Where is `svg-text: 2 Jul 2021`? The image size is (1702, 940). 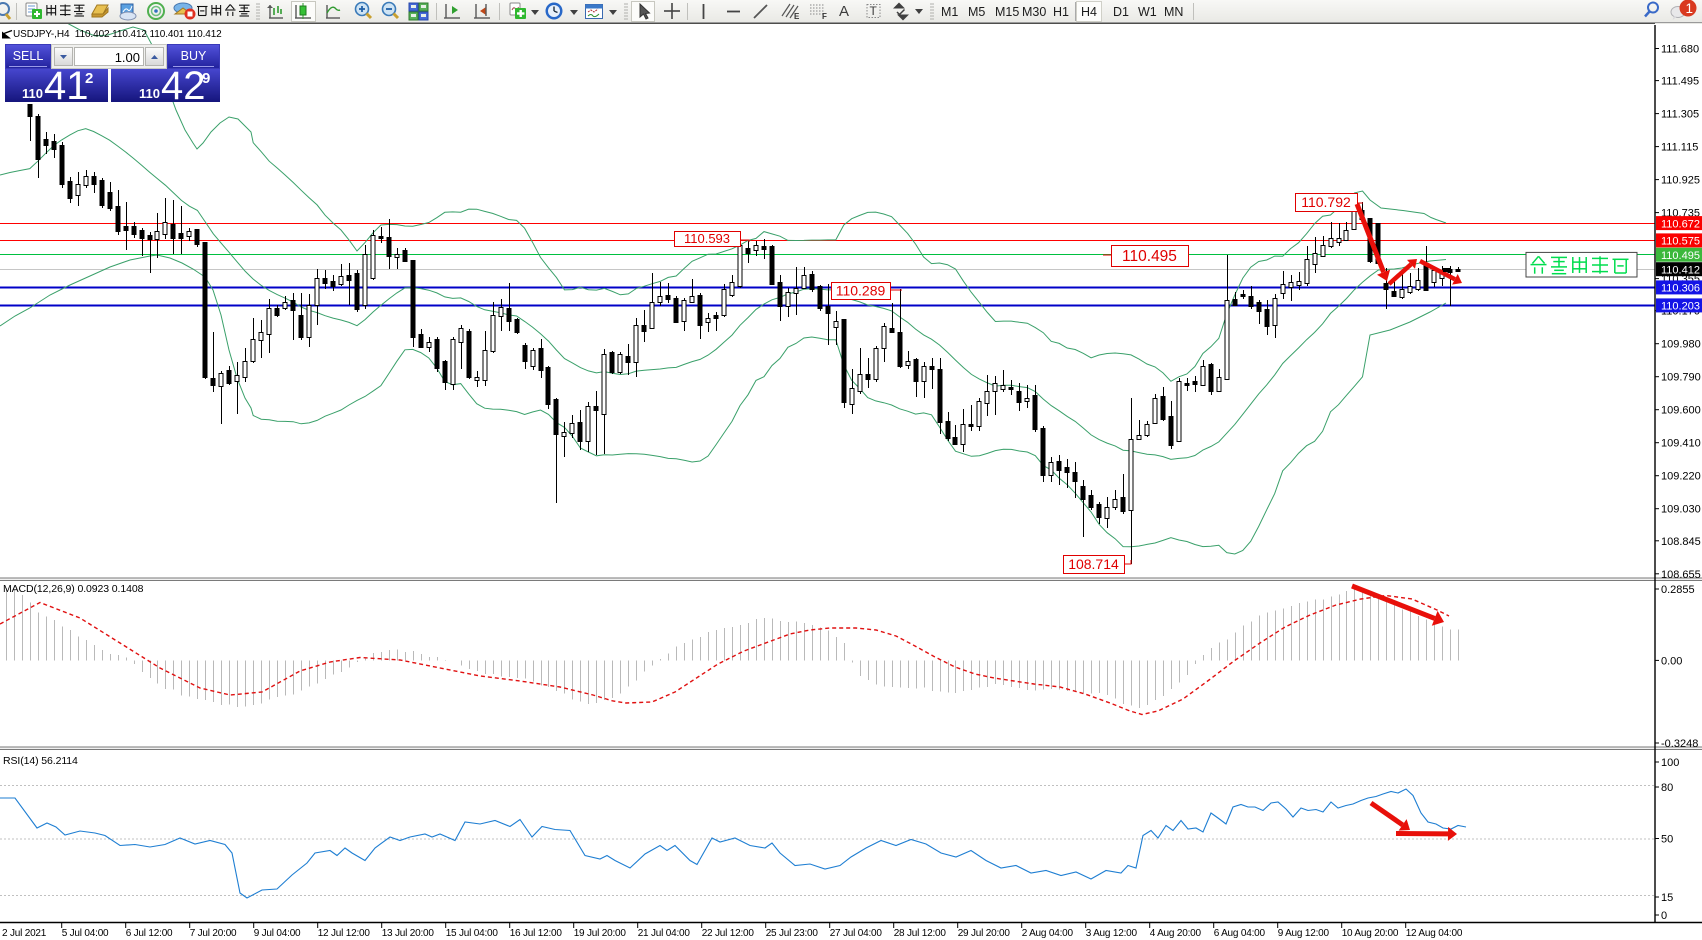
svg-text: 2 Jul 2021 is located at coordinates (24, 933).